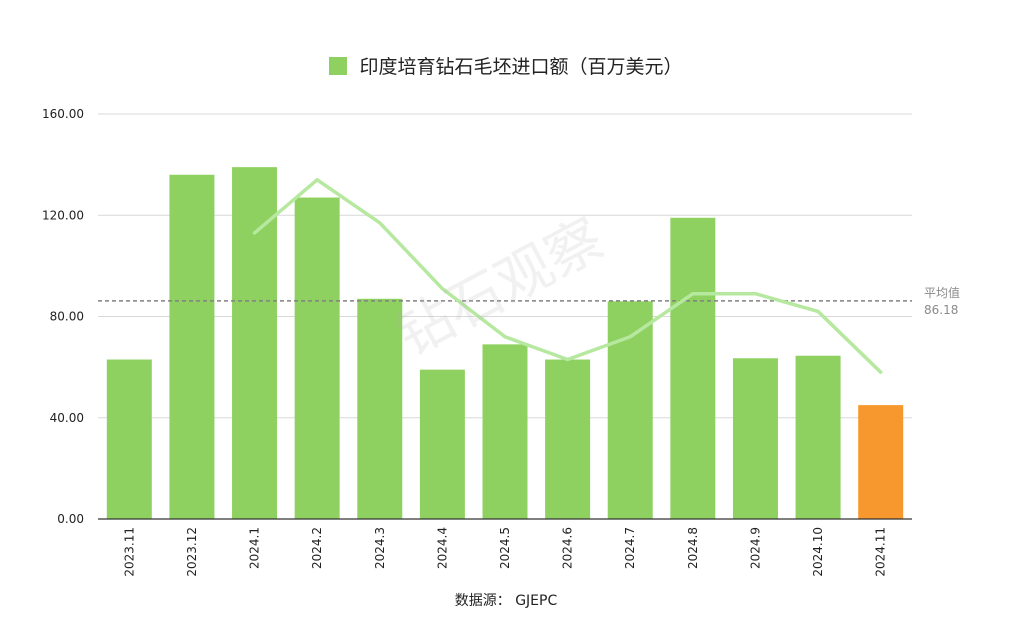  I want to click on x-tick-label: 2024.9, so click(755, 548).